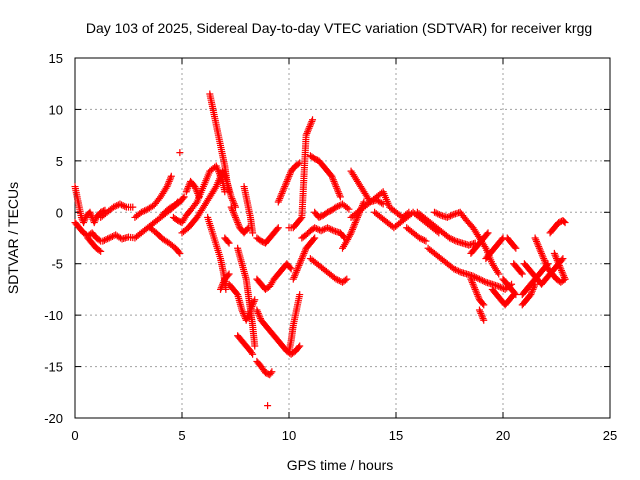  I want to click on series-t48, so click(503, 297).